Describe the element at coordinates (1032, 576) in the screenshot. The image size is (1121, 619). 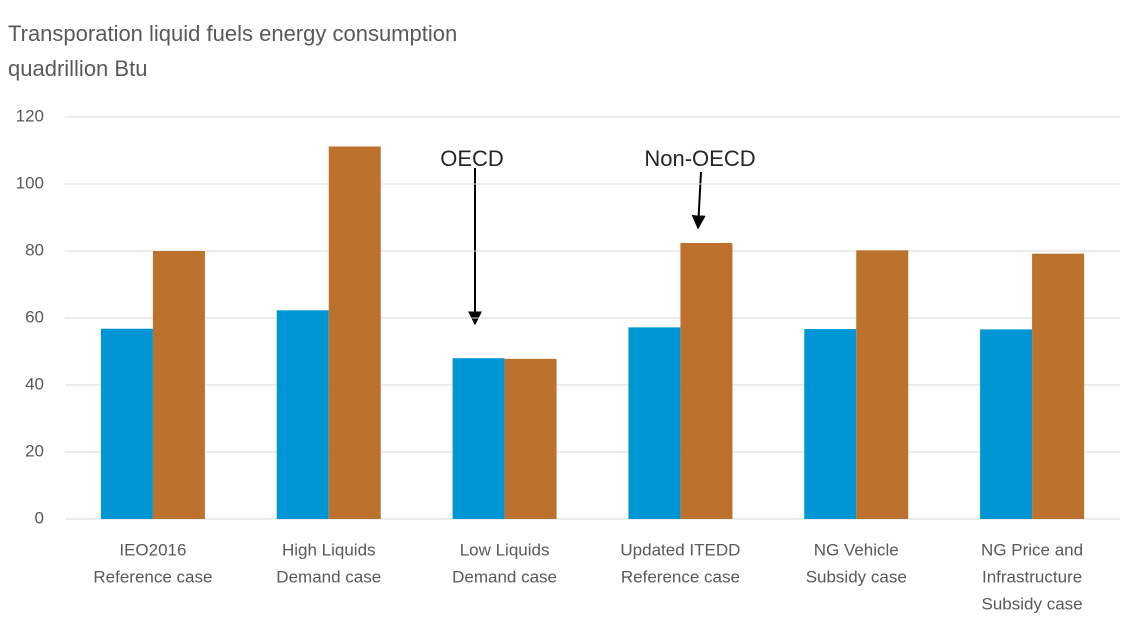
I see `x-tick-label: Infrastructure` at that location.